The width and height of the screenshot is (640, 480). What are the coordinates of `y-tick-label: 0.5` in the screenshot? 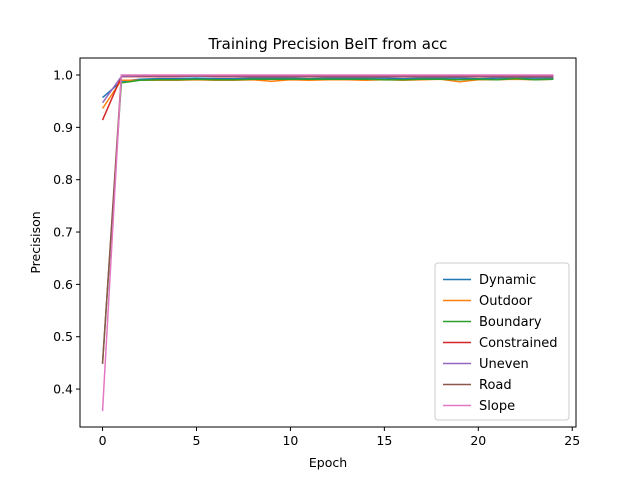 It's located at (63, 336).